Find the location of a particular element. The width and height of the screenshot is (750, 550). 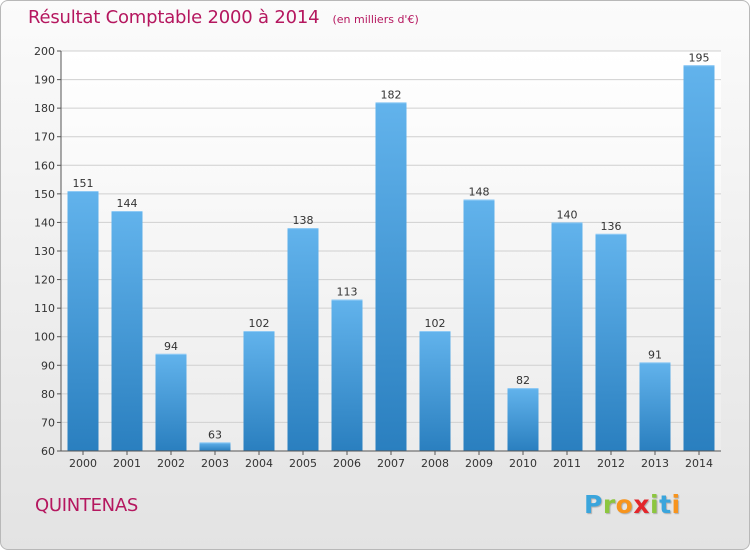

y-tick-label: 150 is located at coordinates (44, 194).